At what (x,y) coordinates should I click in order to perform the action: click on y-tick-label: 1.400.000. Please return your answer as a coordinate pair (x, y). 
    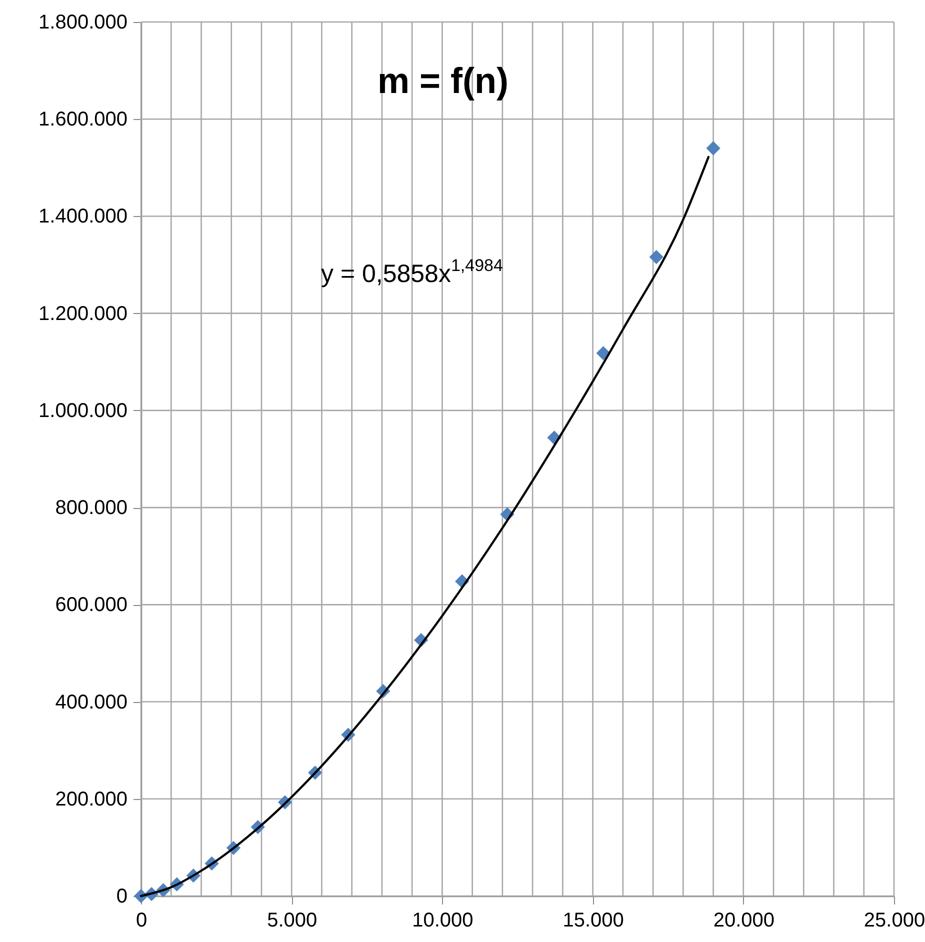
    Looking at the image, I should click on (83, 217).